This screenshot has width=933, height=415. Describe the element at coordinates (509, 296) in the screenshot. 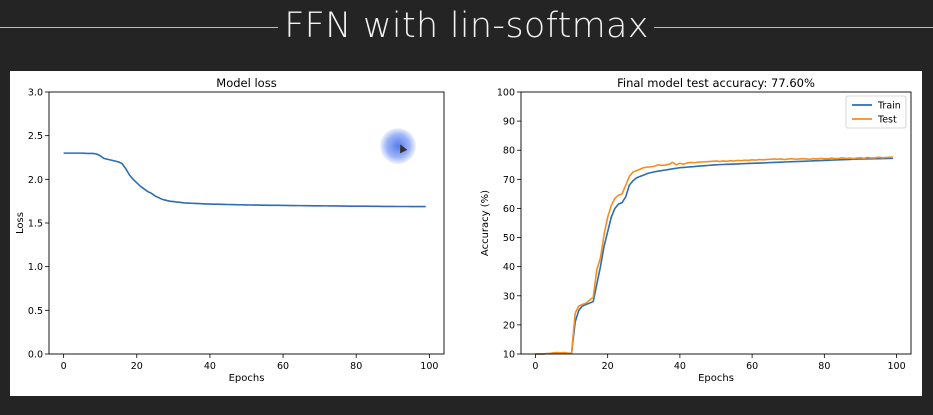

I see `y-tick-label: 30` at that location.